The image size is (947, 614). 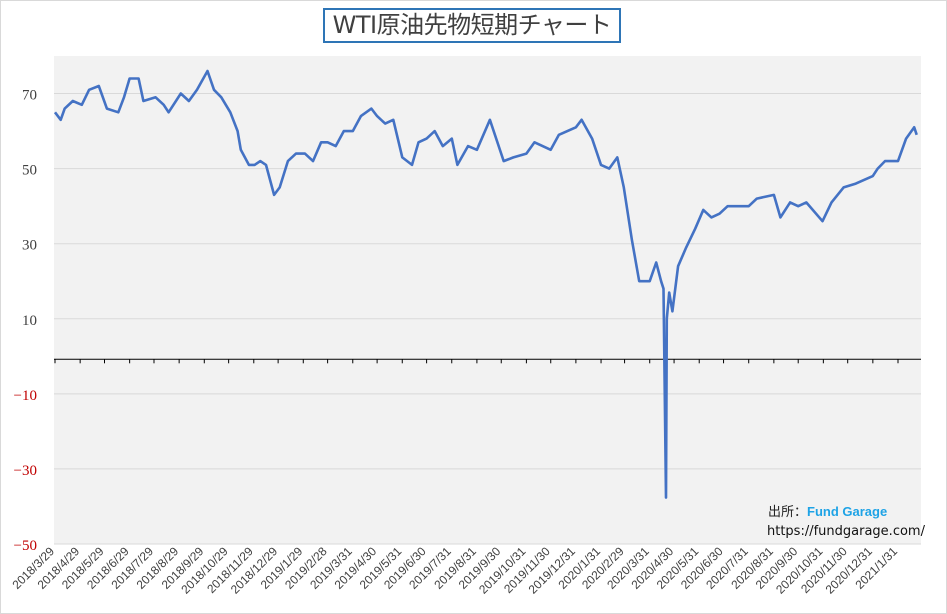 What do you see at coordinates (472, 25) in the screenshot?
I see `chart-title: WTI原油先物短期チャート` at bounding box center [472, 25].